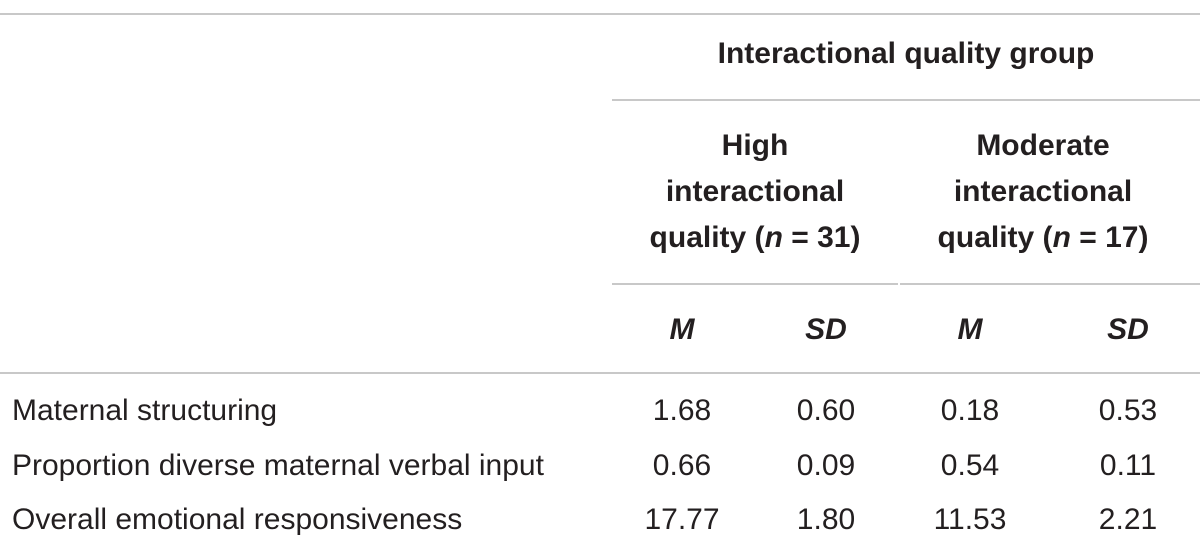 This screenshot has height=550, width=1200. Describe the element at coordinates (1043, 145) in the screenshot. I see `subgroup-header-line: Moderate` at that location.